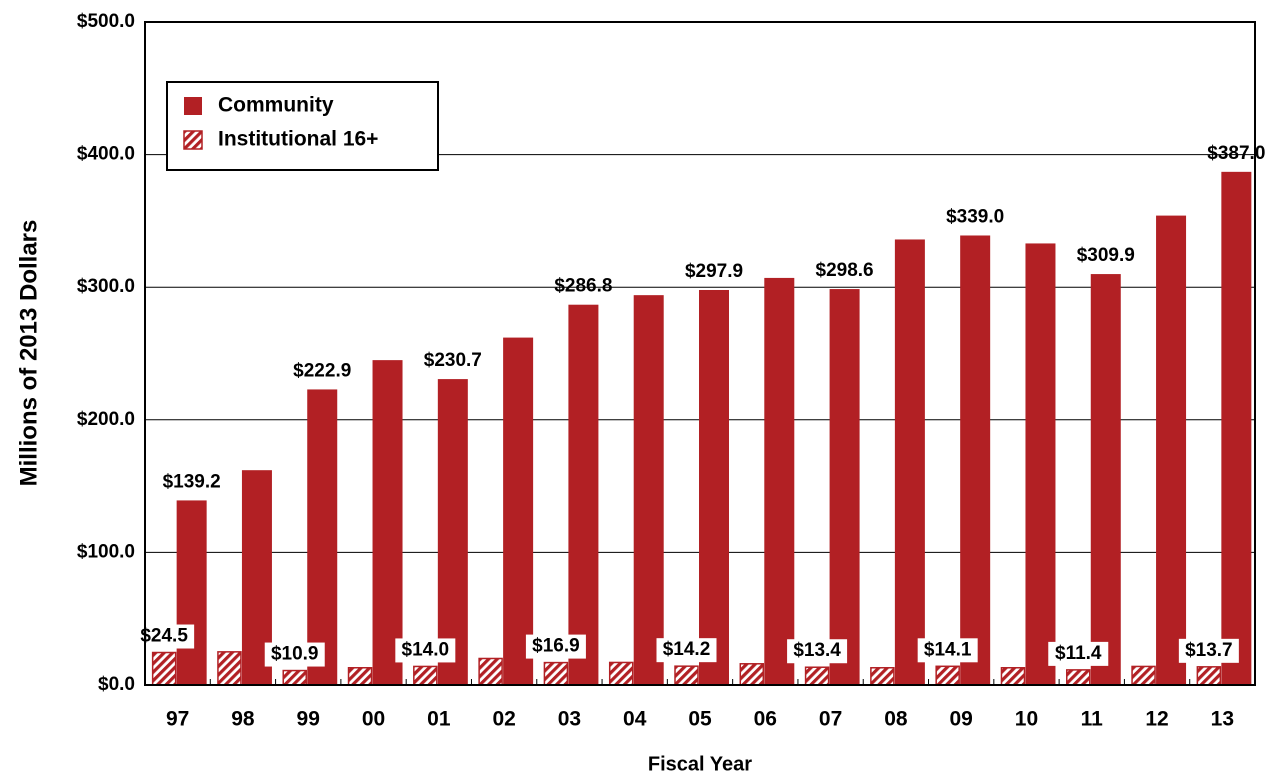 The height and width of the screenshot is (776, 1271). Describe the element at coordinates (714, 271) in the screenshot. I see `data-label: $297.9` at that location.